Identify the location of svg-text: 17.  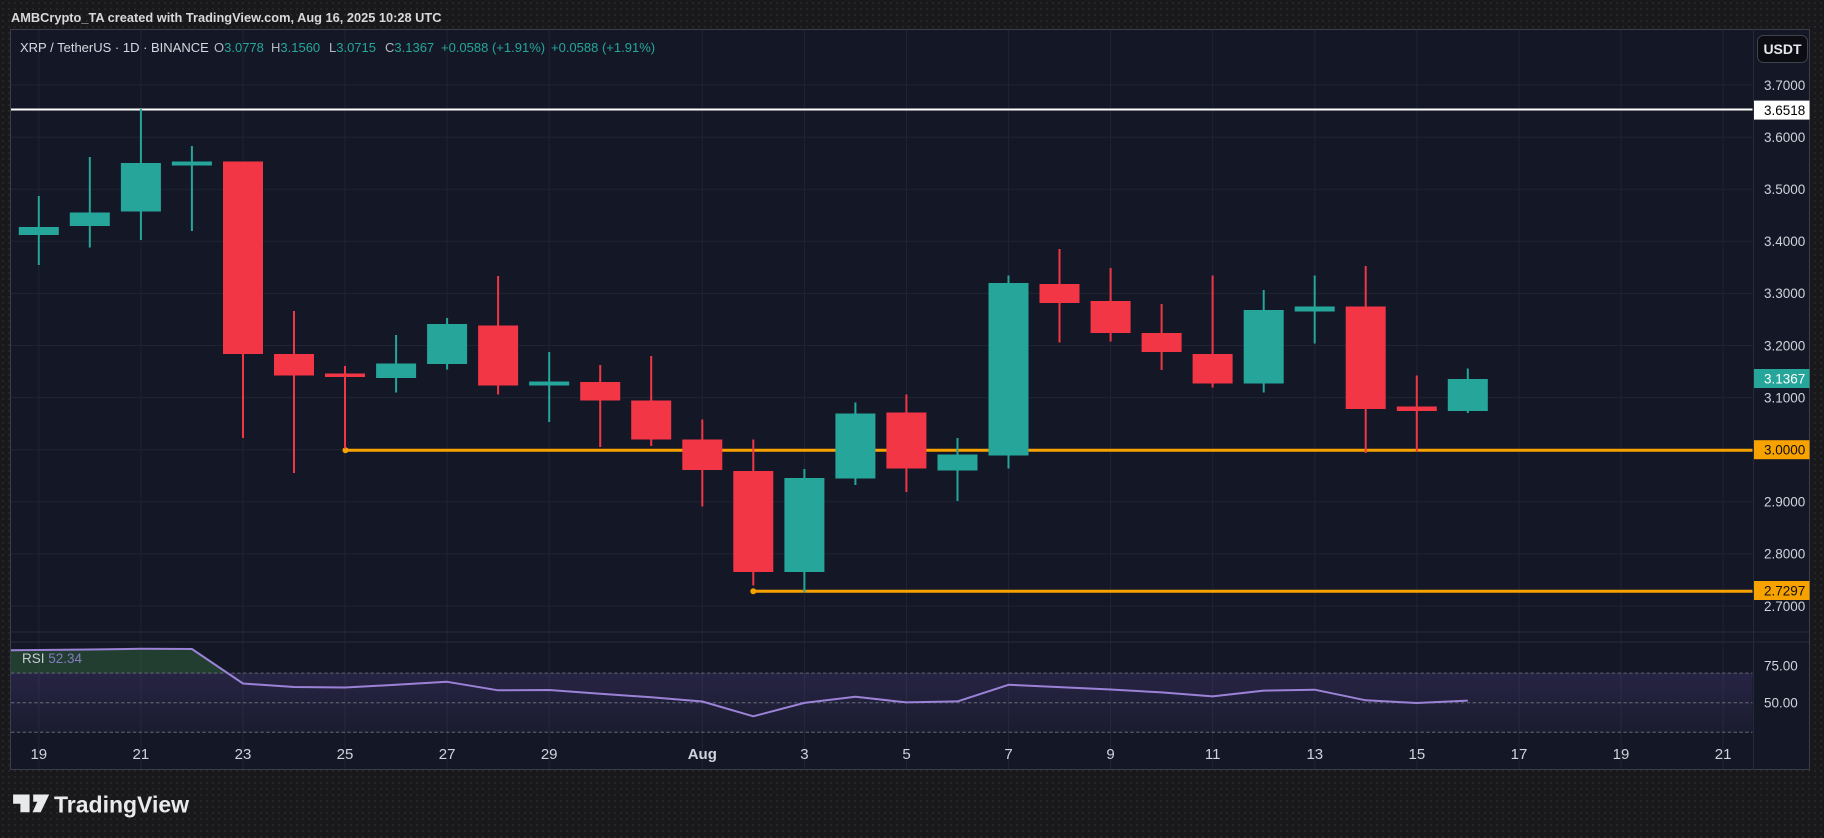
(1519, 754).